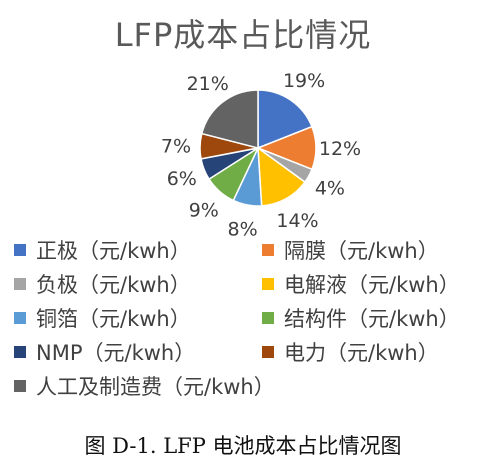 The width and height of the screenshot is (486, 468). What do you see at coordinates (116, 353) in the screenshot?
I see `legend-label: NMP（元/kwh）` at bounding box center [116, 353].